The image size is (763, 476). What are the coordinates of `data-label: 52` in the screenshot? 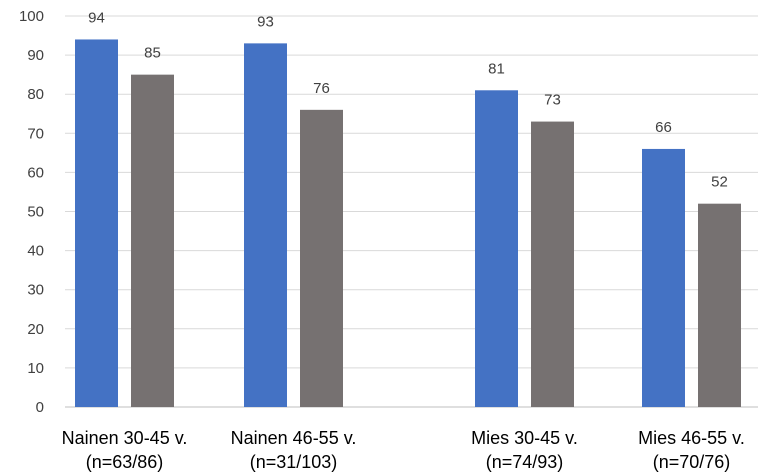 It's located at (719, 182).